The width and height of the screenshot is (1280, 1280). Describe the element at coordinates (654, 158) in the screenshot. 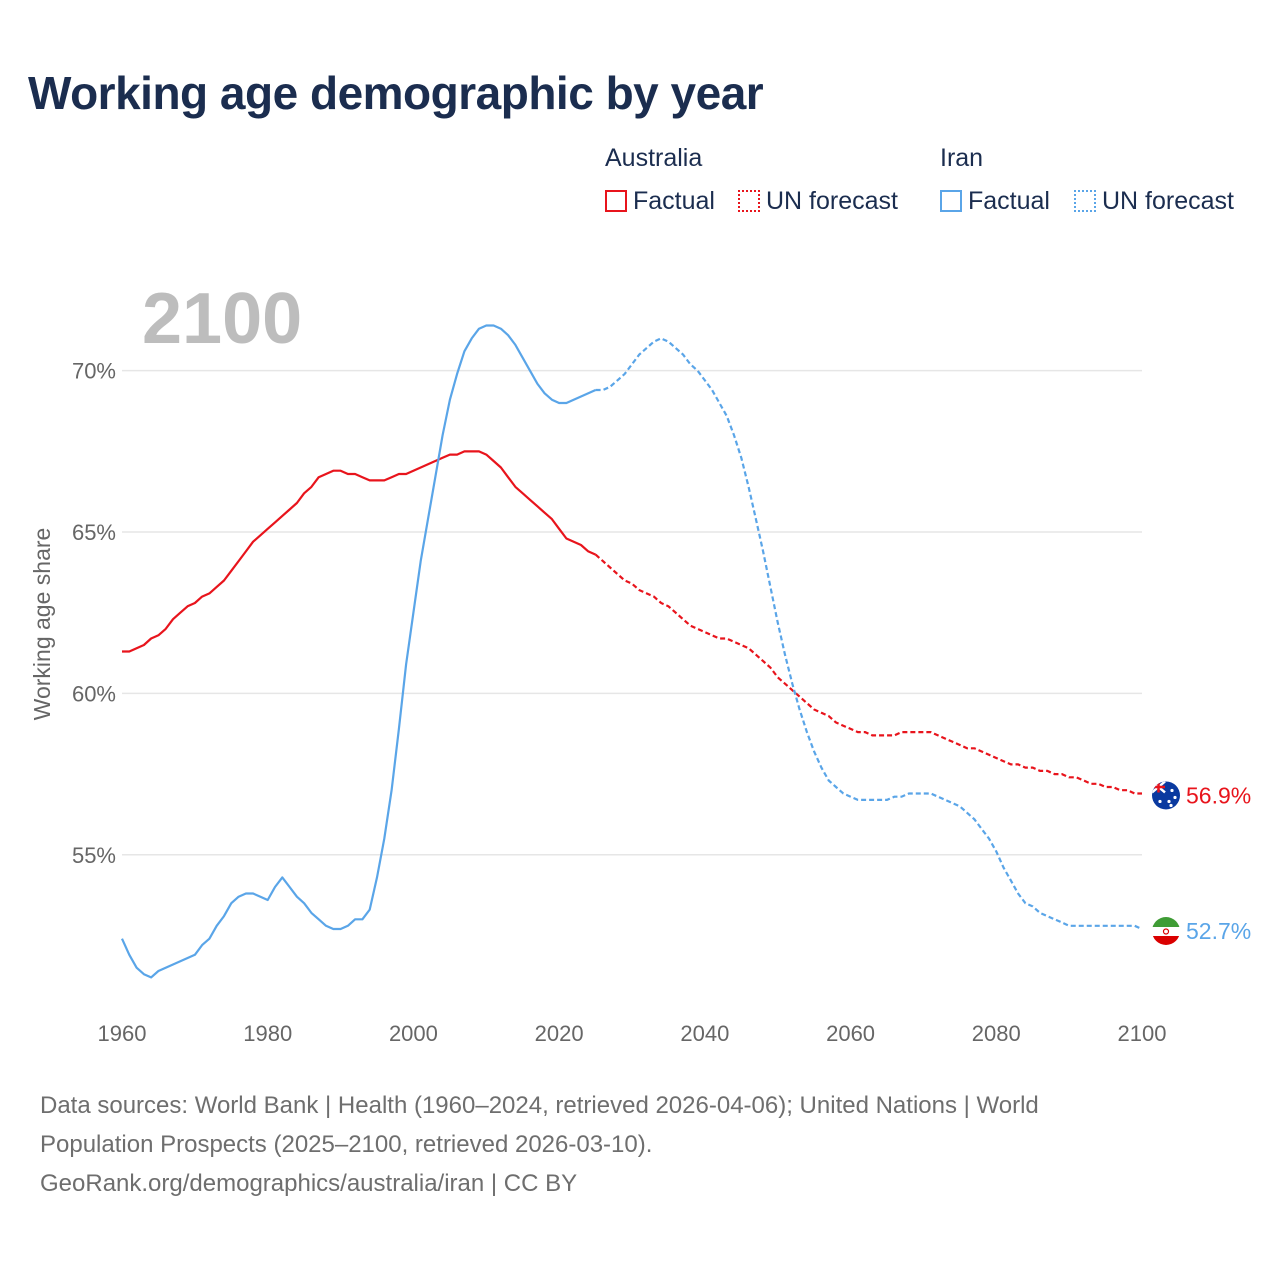

I see `legend-group-australia: Australia` at that location.